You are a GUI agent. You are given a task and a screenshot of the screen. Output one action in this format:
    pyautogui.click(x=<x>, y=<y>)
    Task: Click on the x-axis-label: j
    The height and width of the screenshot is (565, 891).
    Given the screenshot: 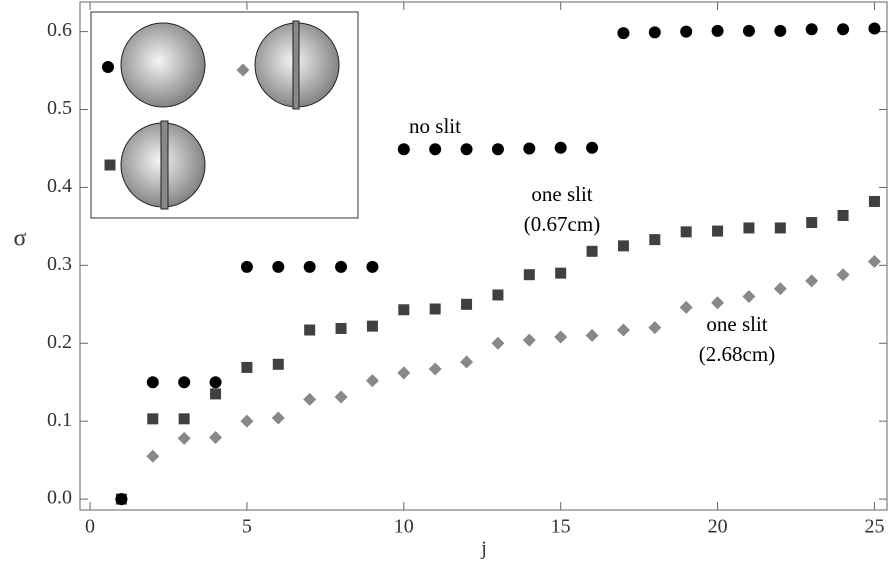 What is the action you would take?
    pyautogui.click(x=483, y=549)
    